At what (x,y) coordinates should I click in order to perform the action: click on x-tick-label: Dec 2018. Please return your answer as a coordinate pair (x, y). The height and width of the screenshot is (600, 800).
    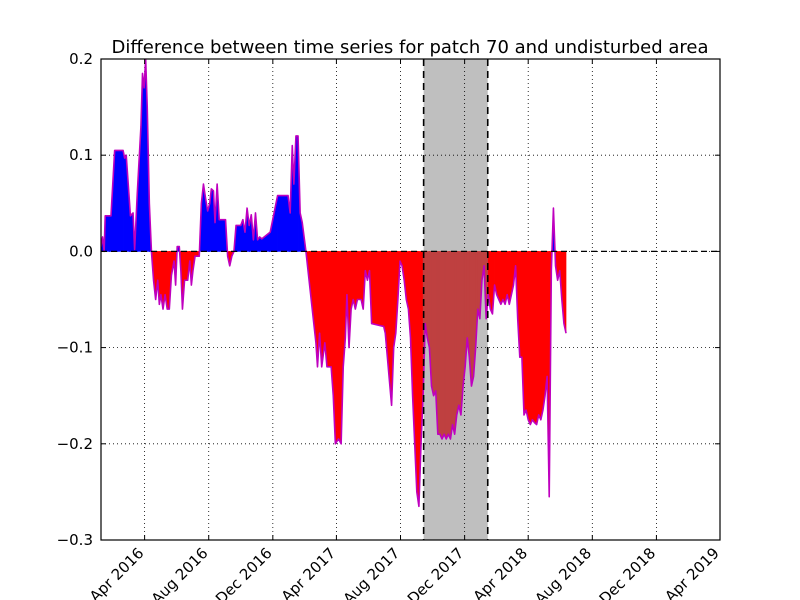
    Looking at the image, I should click on (628, 572).